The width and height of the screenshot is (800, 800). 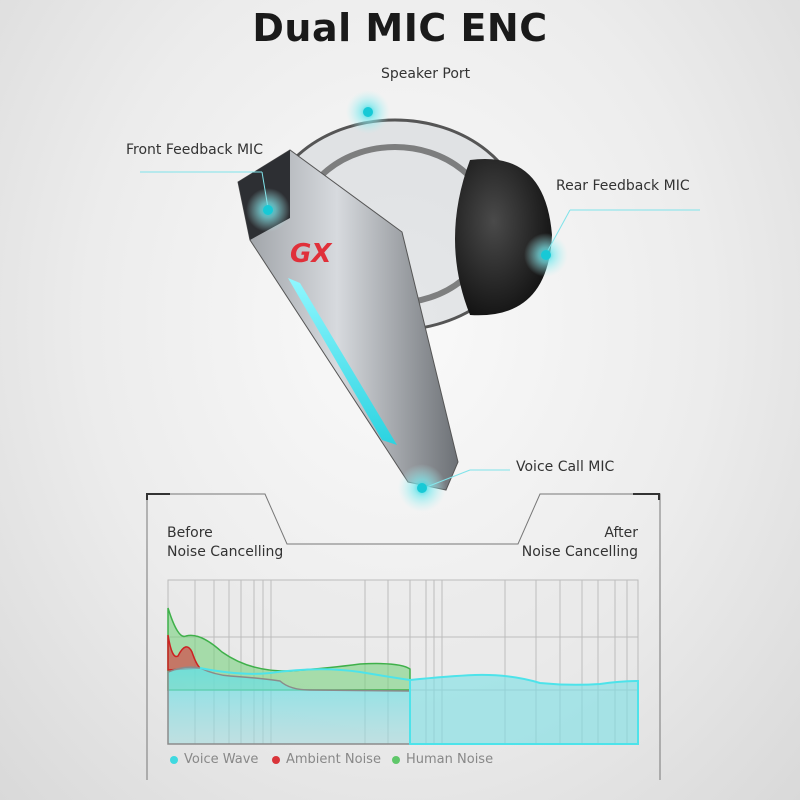 I want to click on earbud-stem, so click(x=348, y=320).